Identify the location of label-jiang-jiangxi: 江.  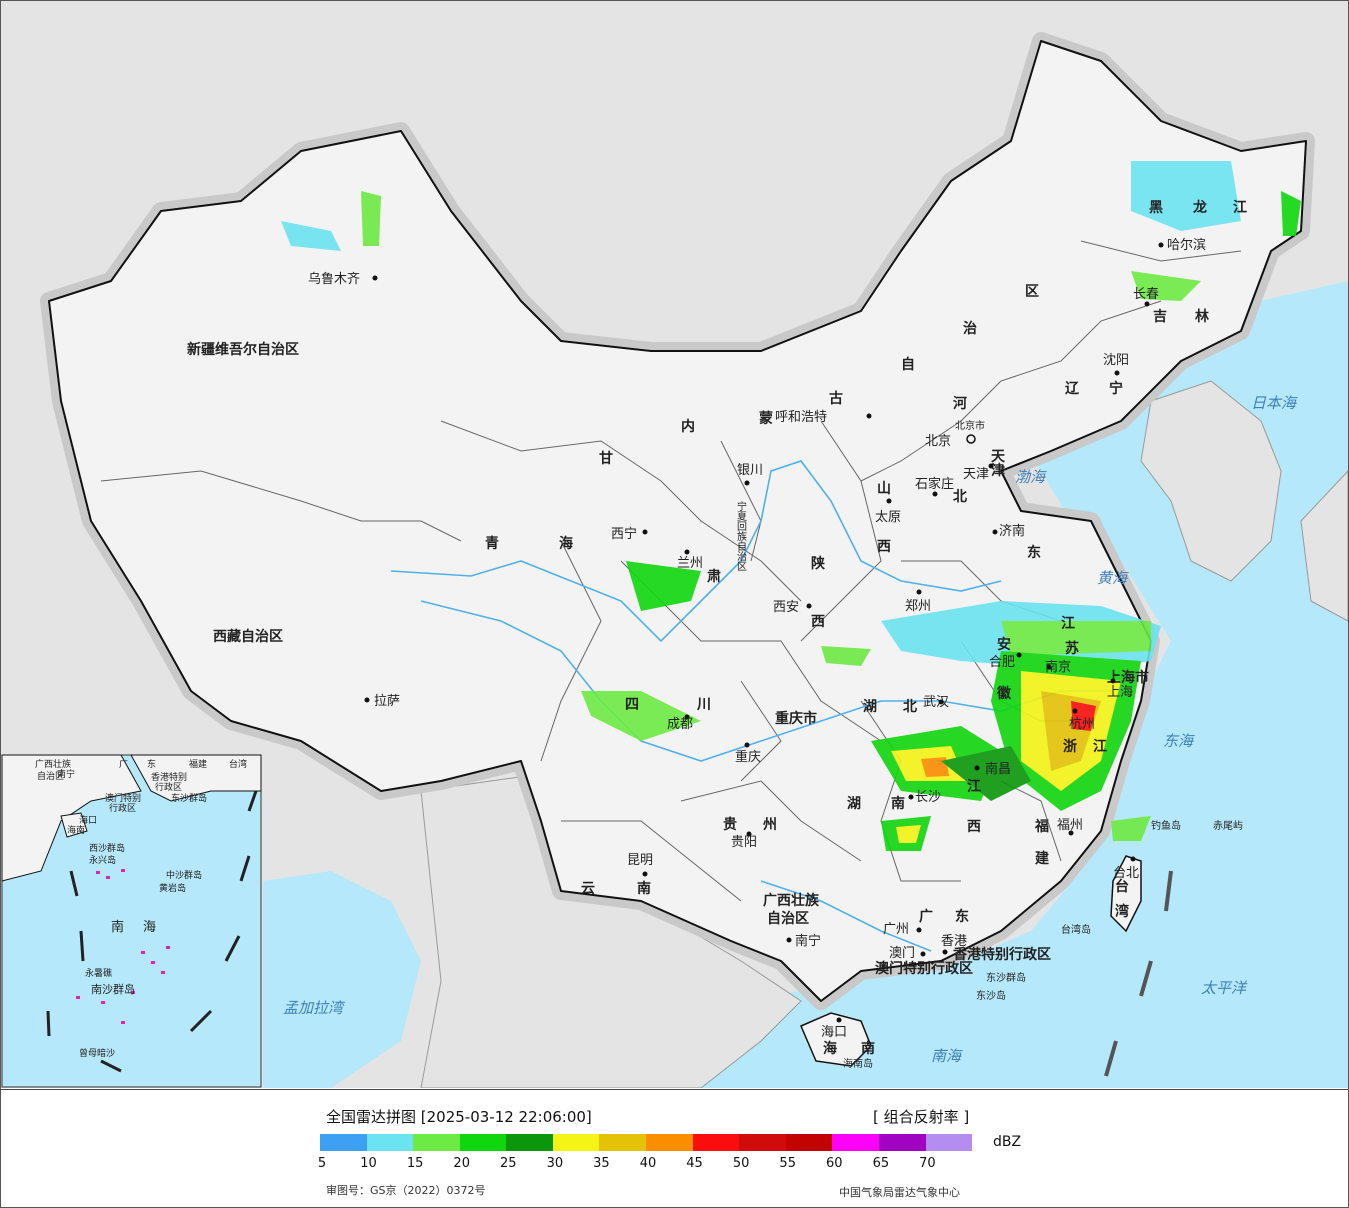
(974, 786).